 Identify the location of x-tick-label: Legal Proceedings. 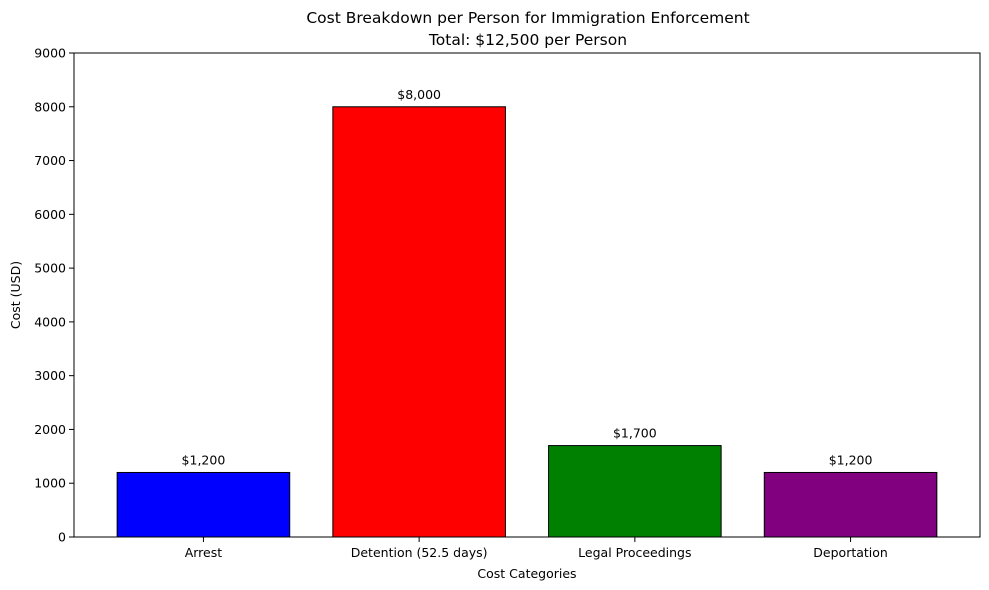
(634, 552).